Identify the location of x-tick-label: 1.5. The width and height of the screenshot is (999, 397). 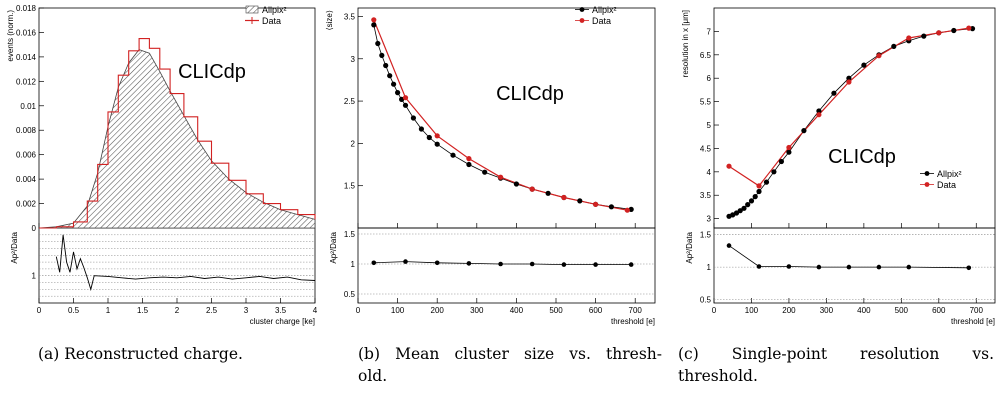
(143, 310).